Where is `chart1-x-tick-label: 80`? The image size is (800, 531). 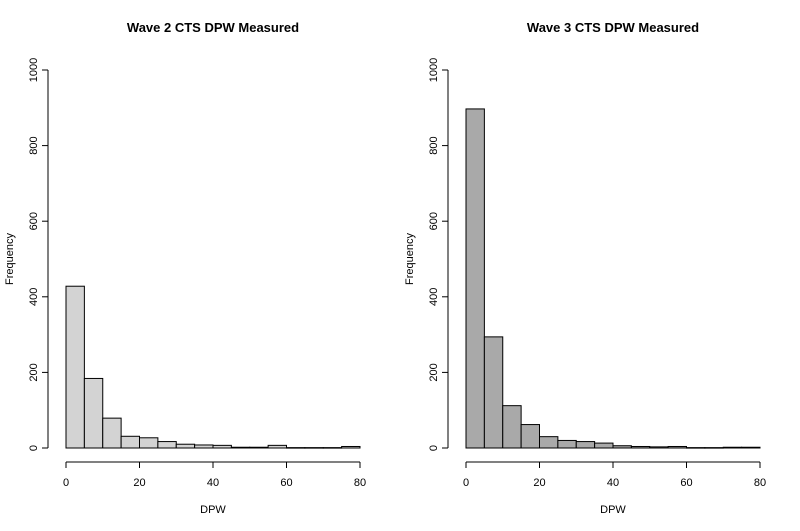 chart1-x-tick-label: 80 is located at coordinates (360, 483).